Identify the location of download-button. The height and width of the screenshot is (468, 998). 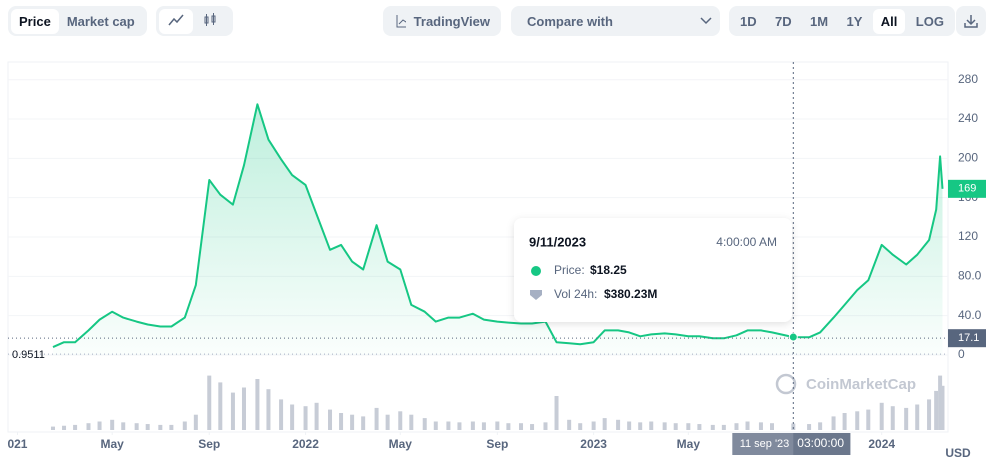
(971, 21).